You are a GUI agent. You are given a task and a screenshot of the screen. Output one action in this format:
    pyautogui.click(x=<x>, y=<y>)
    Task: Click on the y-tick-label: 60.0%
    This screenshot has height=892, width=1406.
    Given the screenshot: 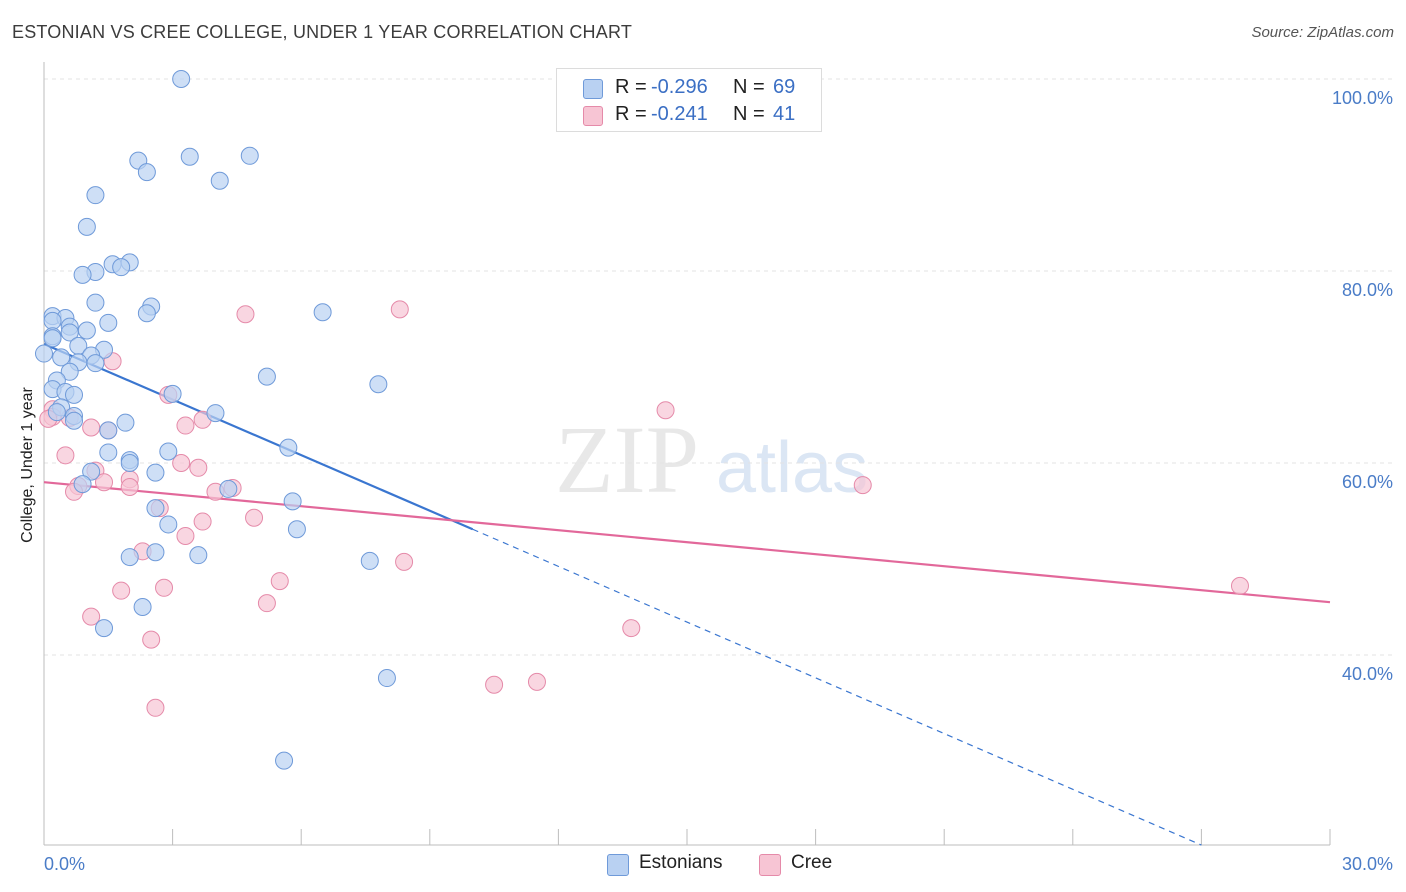 What is the action you would take?
    pyautogui.click(x=1367, y=482)
    